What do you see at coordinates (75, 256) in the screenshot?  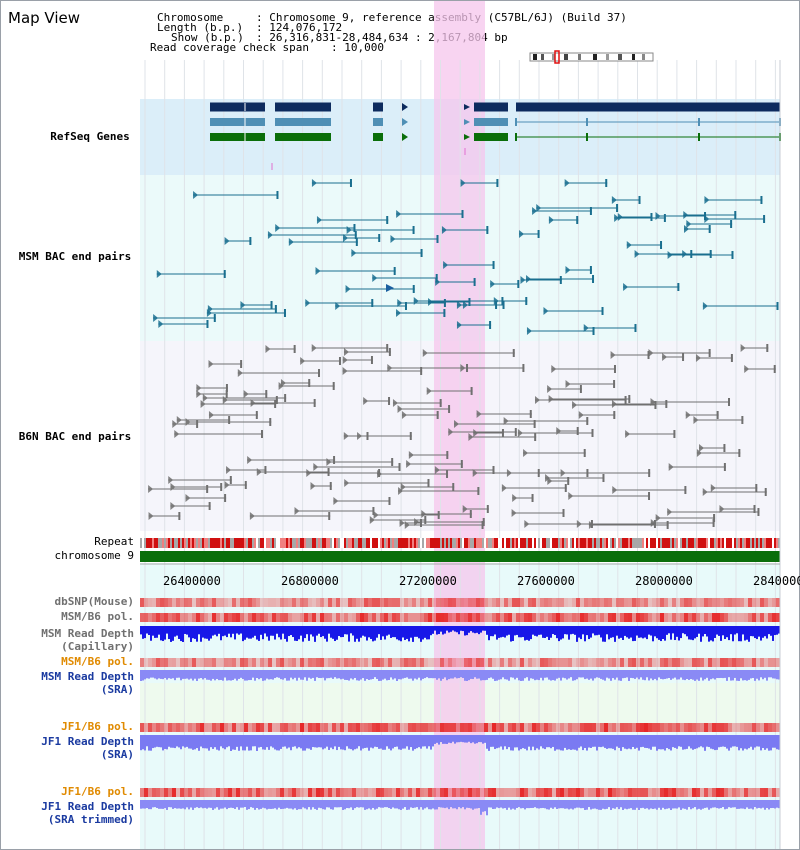 I see `label-msm-bac: MSM BAC end pairs` at bounding box center [75, 256].